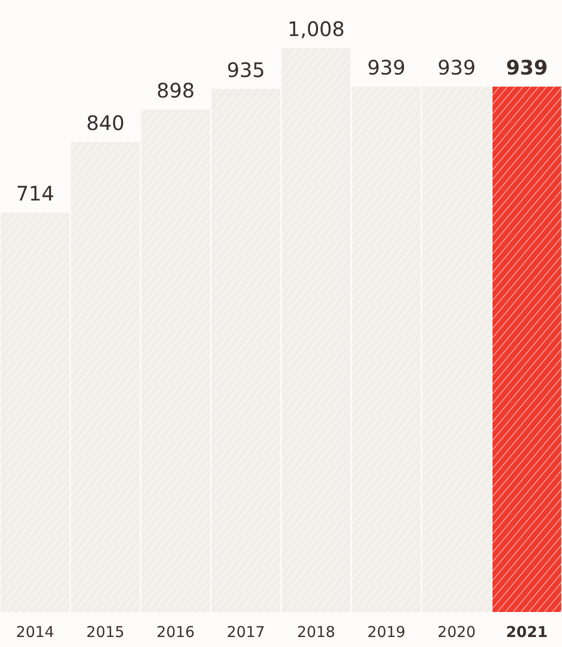 Image resolution: width=562 pixels, height=647 pixels. What do you see at coordinates (527, 632) in the screenshot?
I see `x-tick-label: 2021` at bounding box center [527, 632].